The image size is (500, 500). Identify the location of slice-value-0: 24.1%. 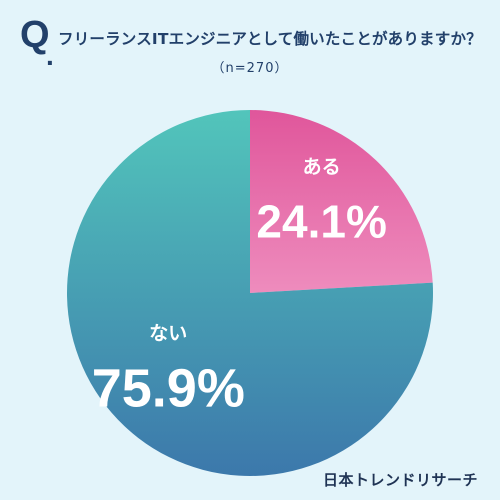
(321, 221).